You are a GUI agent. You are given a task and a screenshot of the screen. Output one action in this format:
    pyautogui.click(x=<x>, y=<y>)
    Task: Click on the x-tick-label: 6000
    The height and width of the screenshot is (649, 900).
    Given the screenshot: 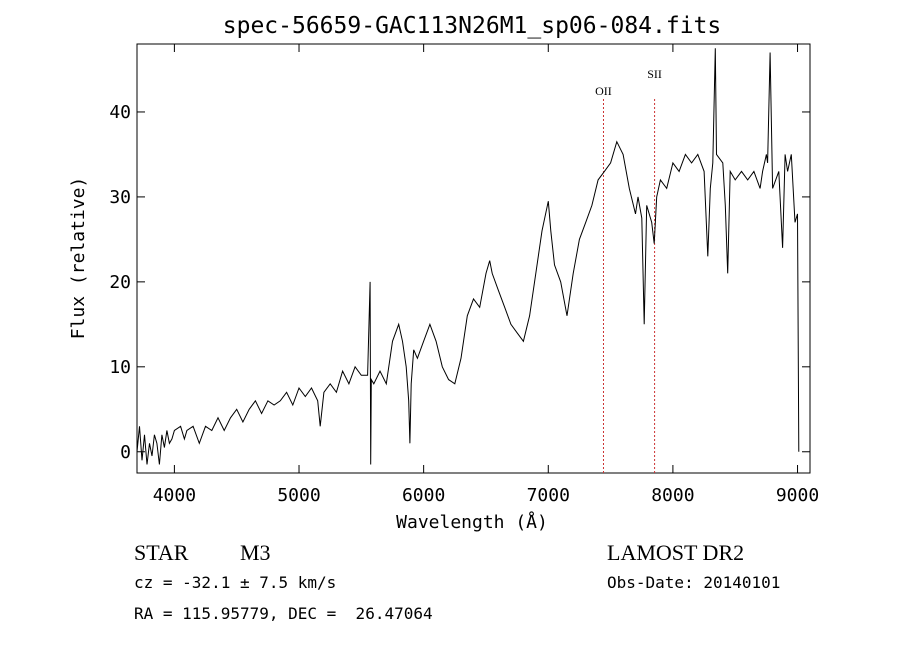 What is the action you would take?
    pyautogui.click(x=423, y=495)
    